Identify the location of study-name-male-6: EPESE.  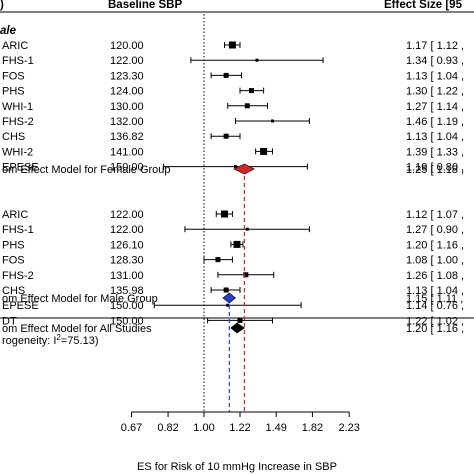
(20, 306).